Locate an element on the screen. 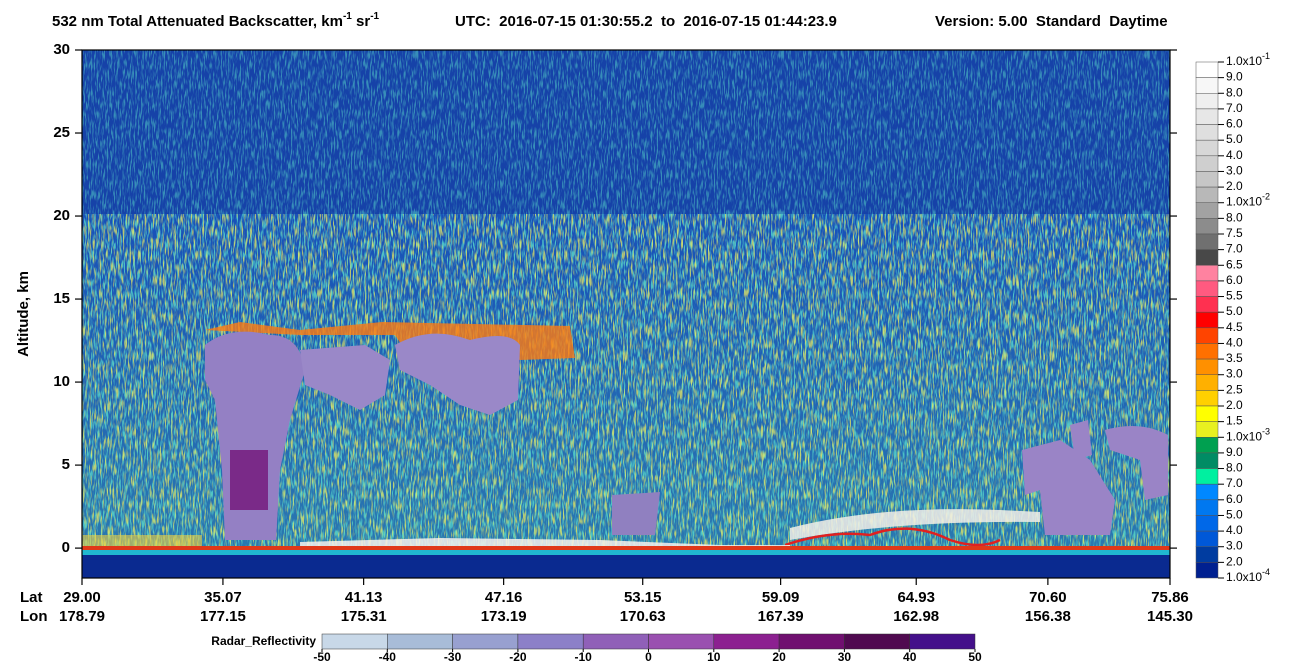 The width and height of the screenshot is (1300, 667). y-axis-label: Altitude, km is located at coordinates (23, 314).